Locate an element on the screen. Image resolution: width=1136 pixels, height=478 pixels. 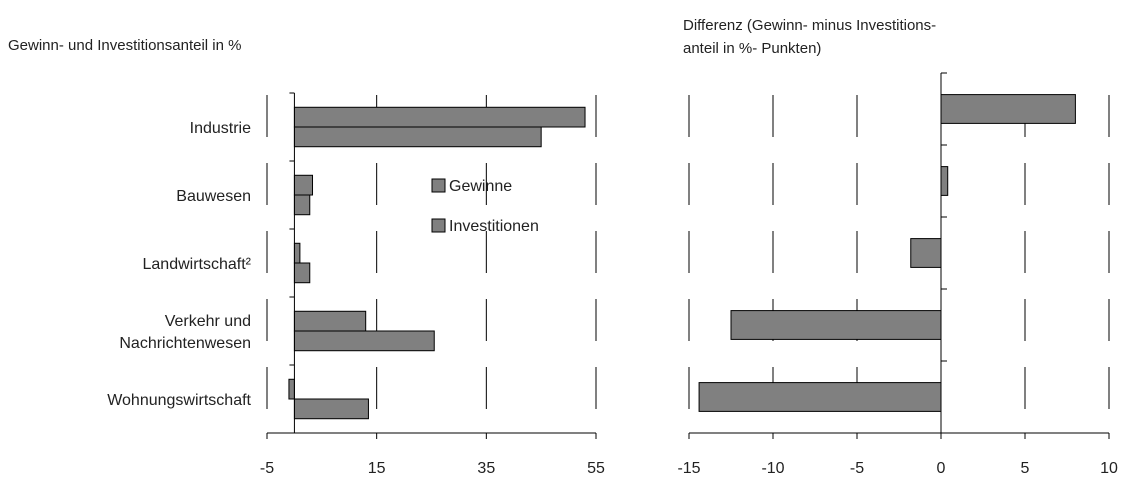
left-chart-title: Gewinn- und Investitionsanteil in % is located at coordinates (124, 45).